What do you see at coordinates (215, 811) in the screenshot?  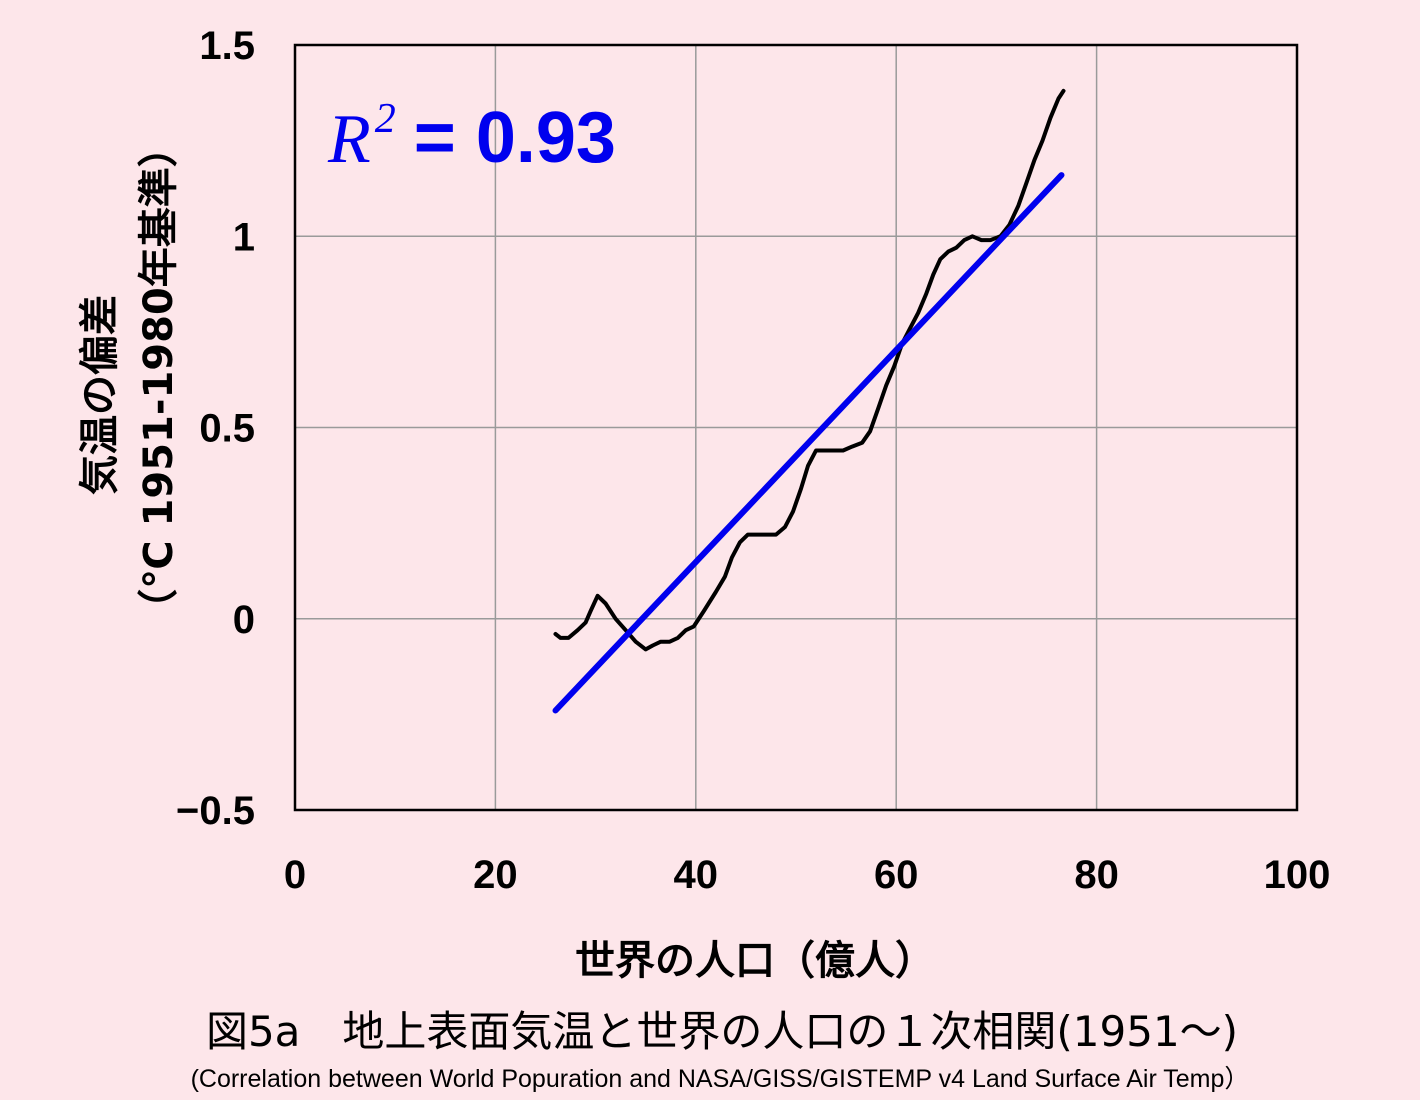 I see `y-tick-label: −0.5` at bounding box center [215, 811].